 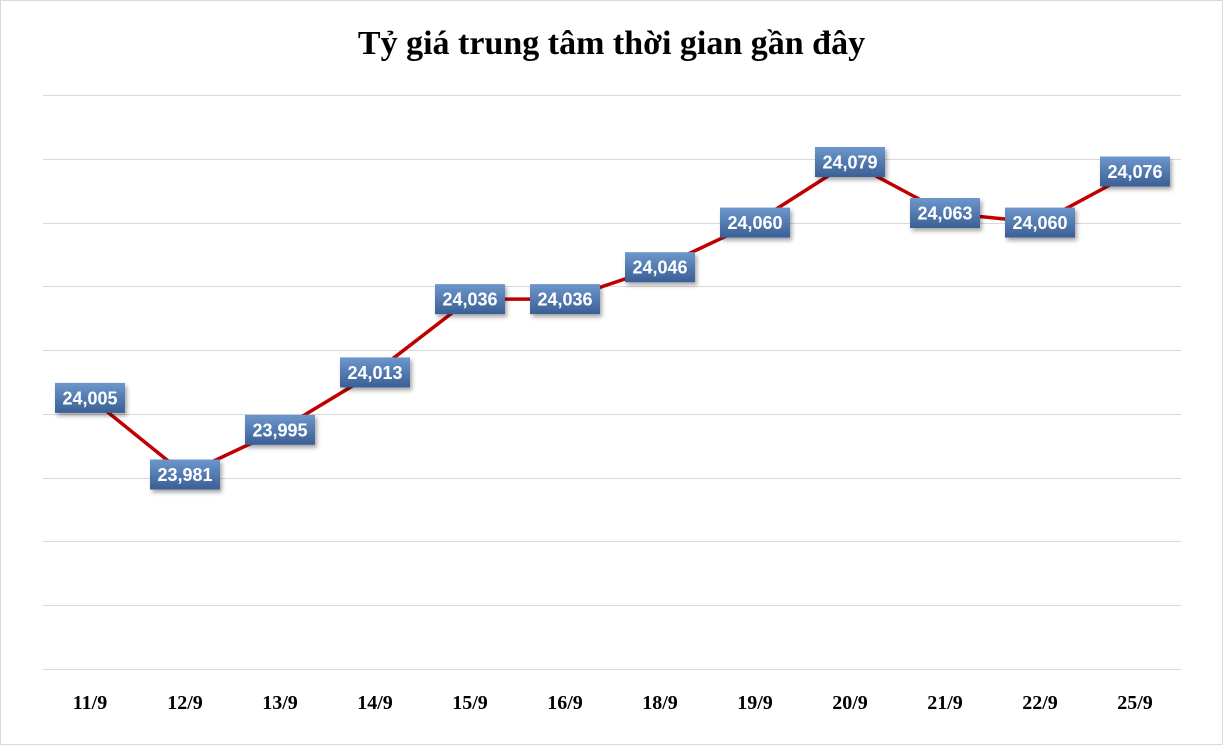 I want to click on data-label-text: 24,005, so click(x=89, y=398).